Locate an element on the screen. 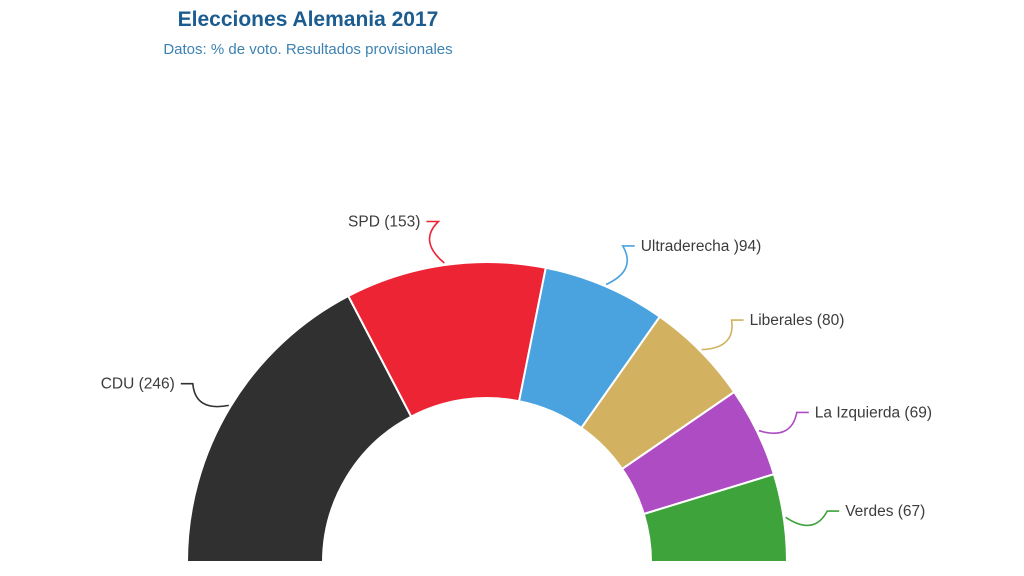 This screenshot has height=576, width=1024. leader-line-ultraderecha is located at coordinates (620, 265).